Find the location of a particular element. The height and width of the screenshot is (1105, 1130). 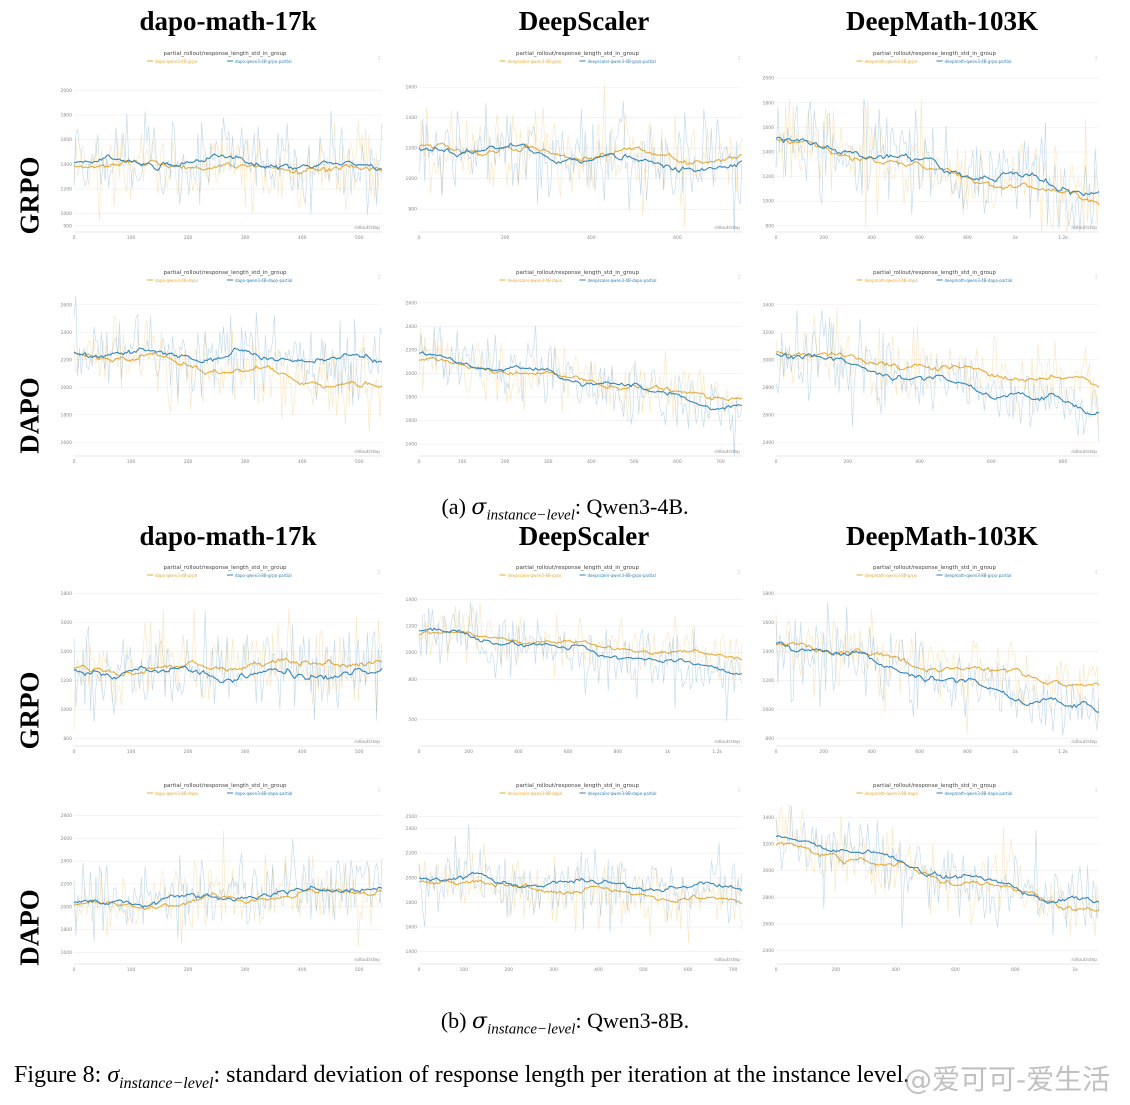

y-tick-label: 3000 is located at coordinates (769, 871).